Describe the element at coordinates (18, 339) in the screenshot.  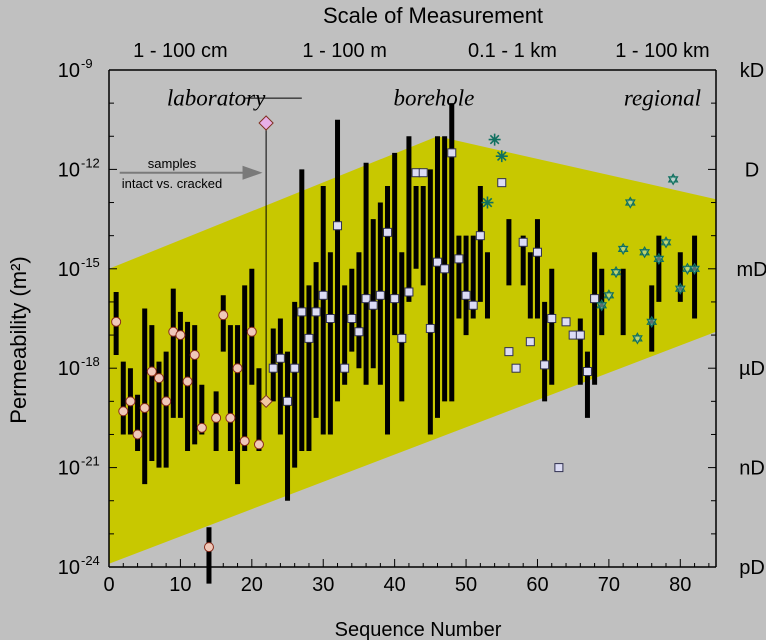
I see `y-axis-label: Permeability (m²)` at that location.